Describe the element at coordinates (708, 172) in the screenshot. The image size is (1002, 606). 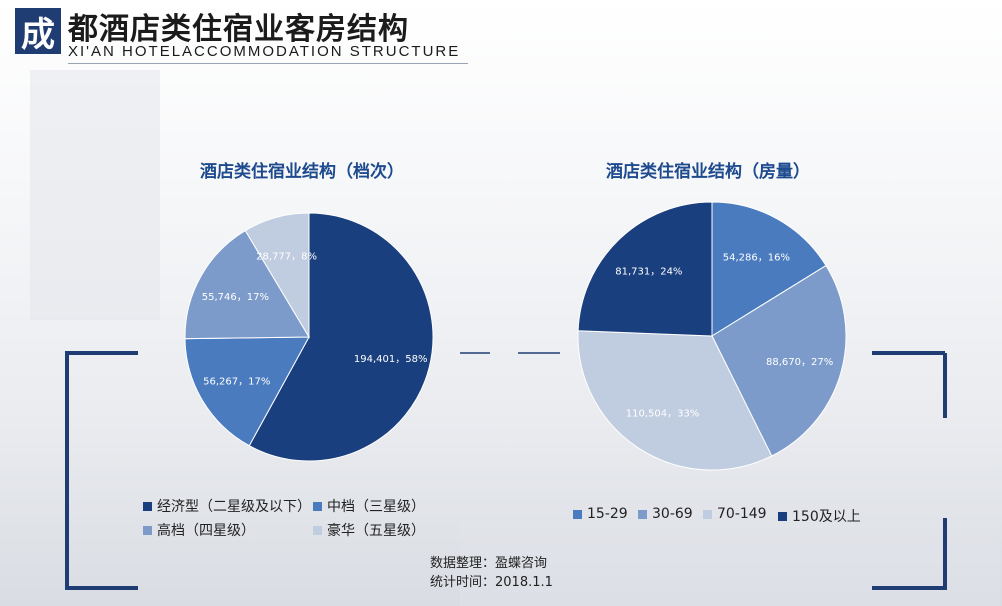
I see `chart-title-rooms: 酒店类住宿业结构（房量）` at that location.